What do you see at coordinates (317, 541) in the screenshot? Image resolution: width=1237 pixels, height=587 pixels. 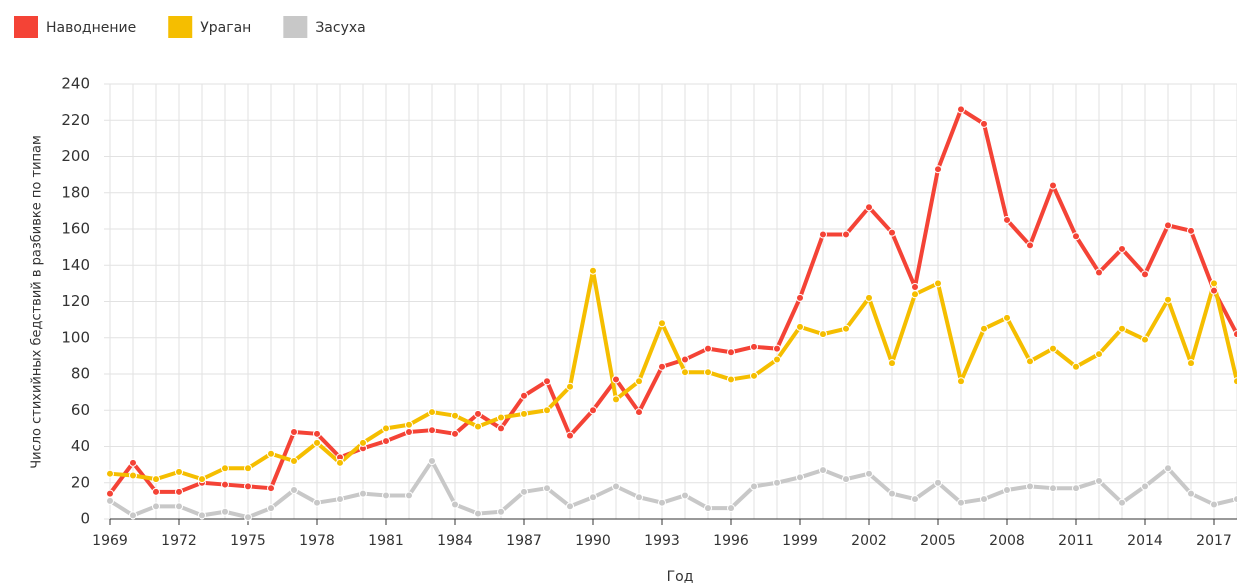 I see `x-tick-label: 1978` at bounding box center [317, 541].